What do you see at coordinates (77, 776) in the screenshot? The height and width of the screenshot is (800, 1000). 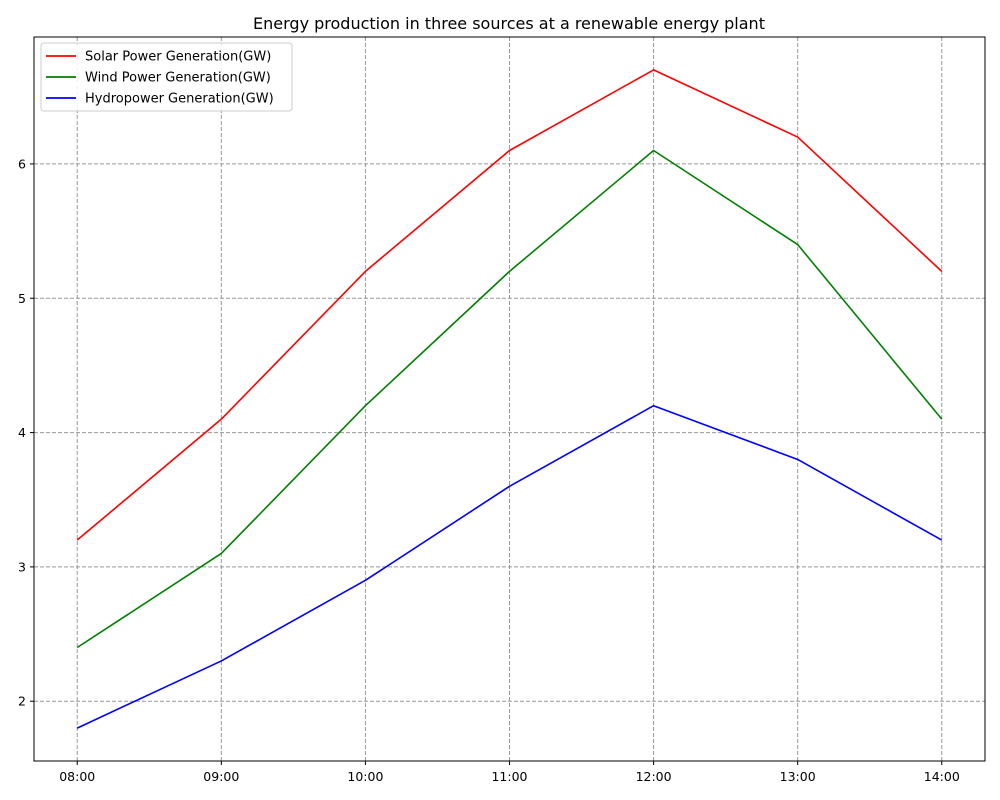 I see `x-tick-label: 08:00` at bounding box center [77, 776].